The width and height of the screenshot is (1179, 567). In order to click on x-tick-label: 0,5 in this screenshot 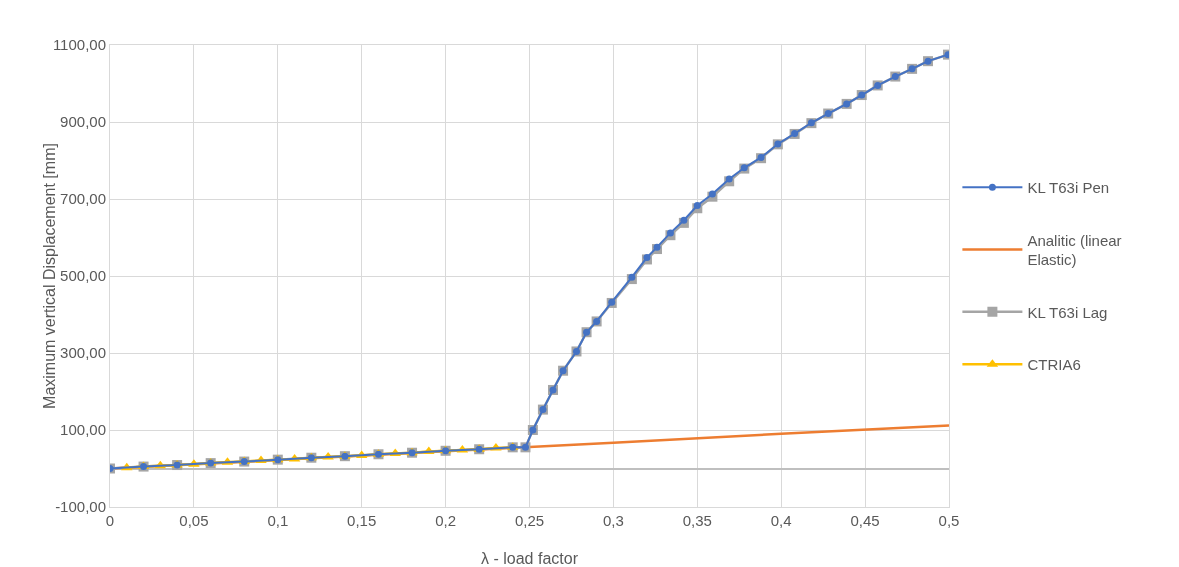, I will do `click(949, 520)`.